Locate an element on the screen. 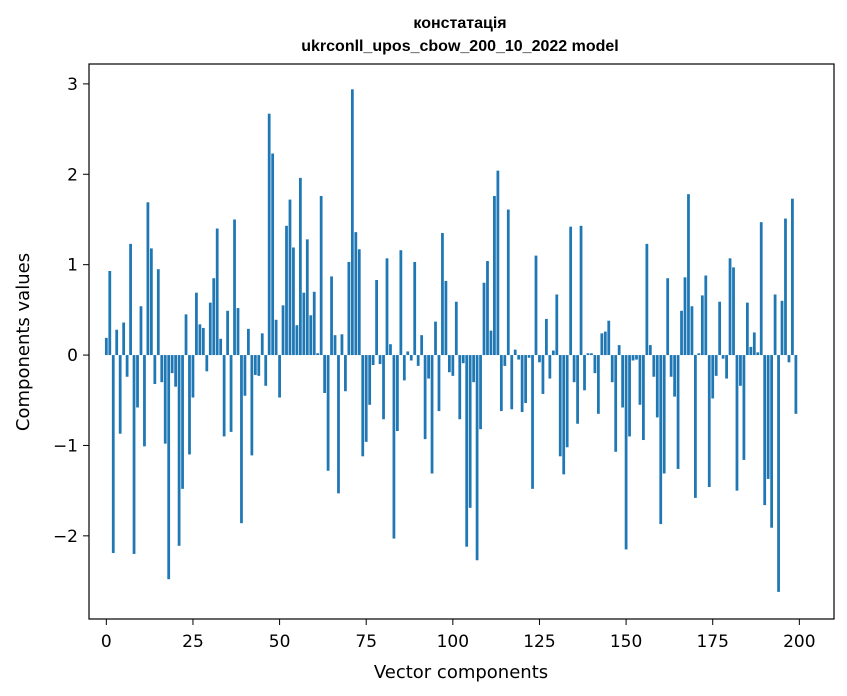 Image resolution: width=847 pixels, height=696 pixels. x-tick-label: 175 is located at coordinates (712, 642).